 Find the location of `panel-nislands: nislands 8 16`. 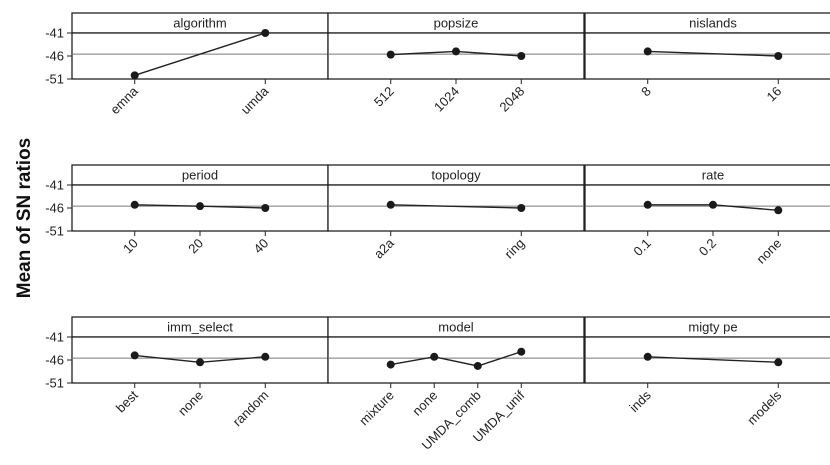

panel-nislands: nislands 8 16 is located at coordinates (707, 58).